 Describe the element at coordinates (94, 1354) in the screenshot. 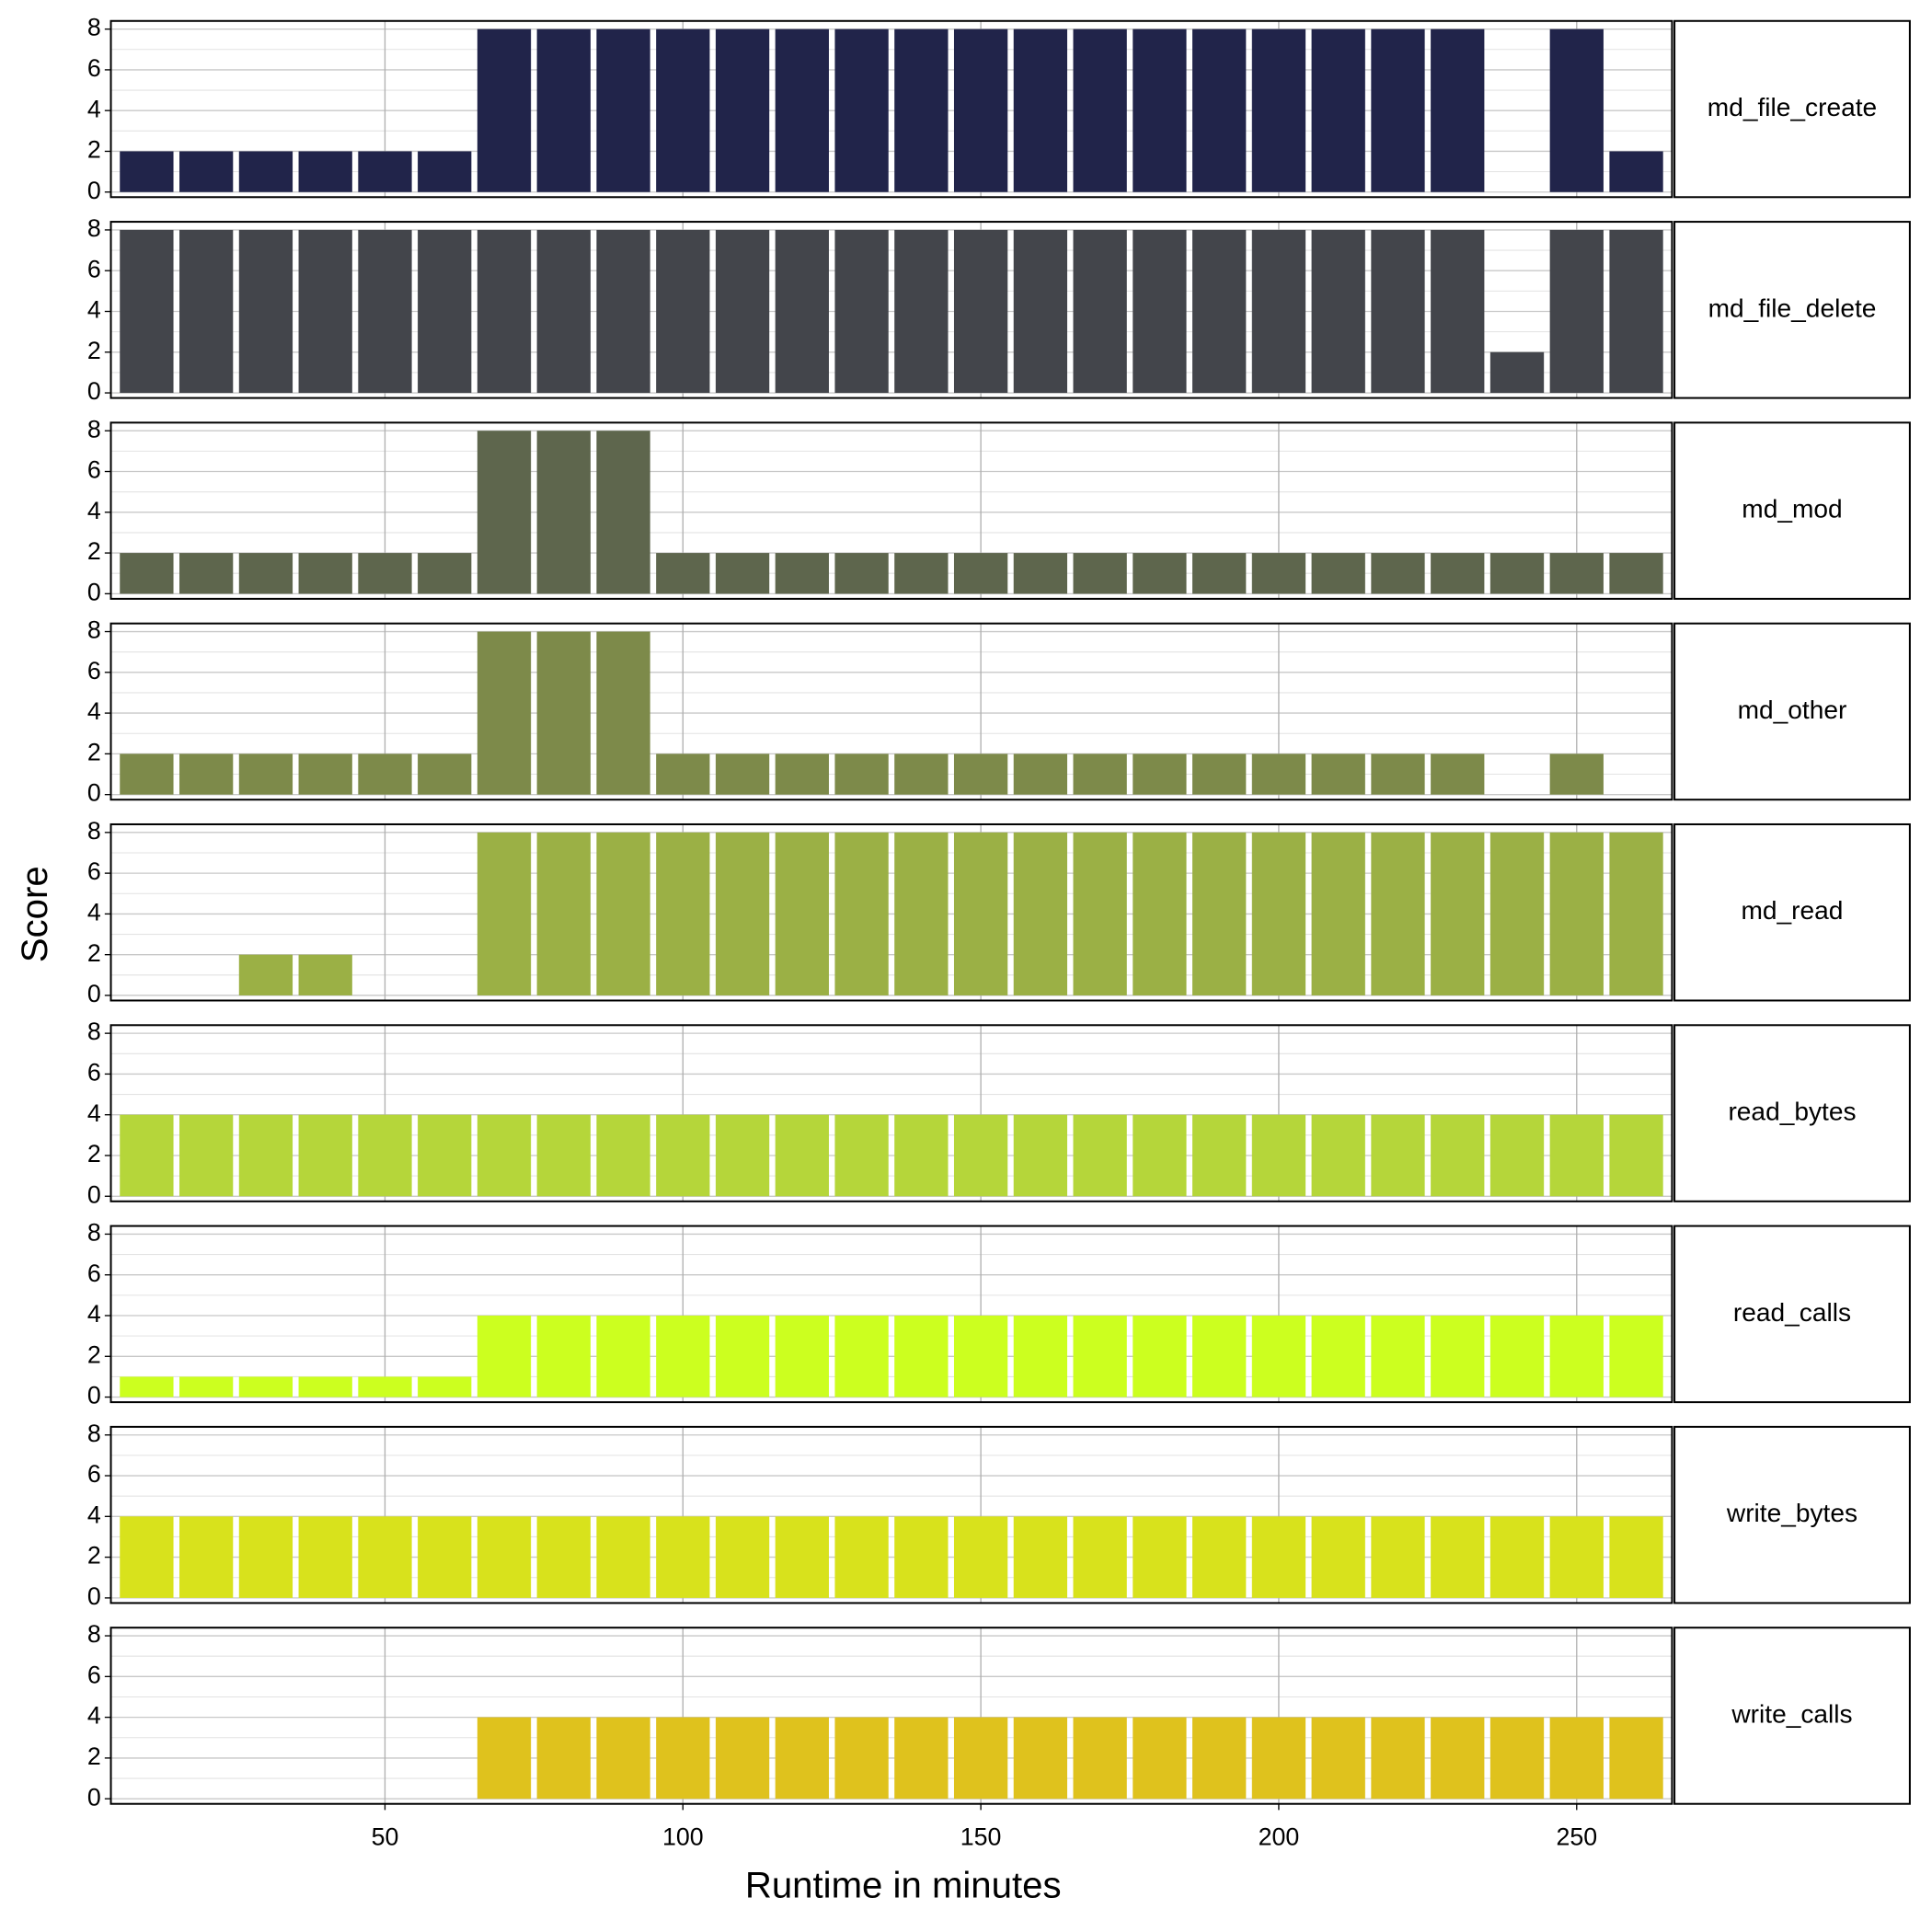

I see `y-tick-label: 2` at that location.